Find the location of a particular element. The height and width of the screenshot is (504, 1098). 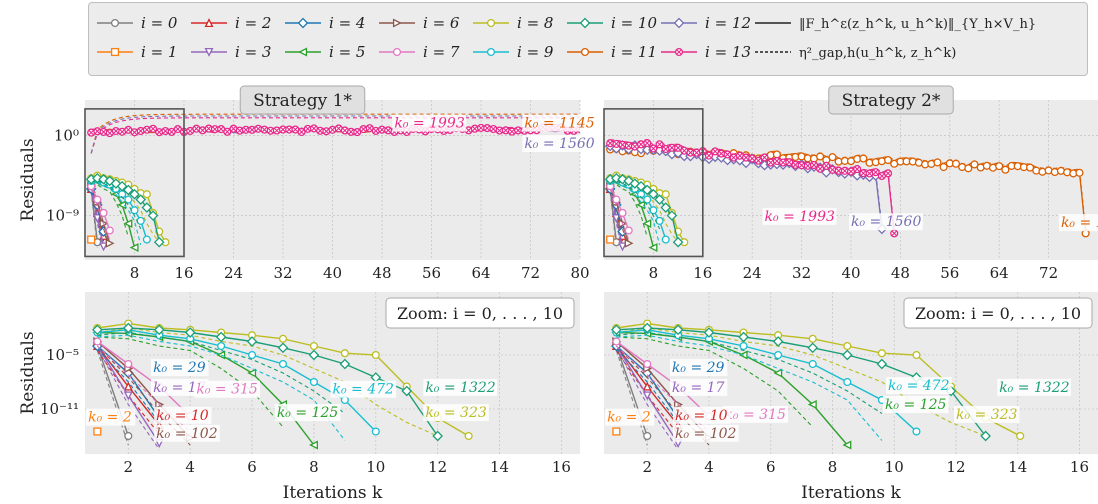

annotation-label: k₀ = 29 is located at coordinates (698, 368).